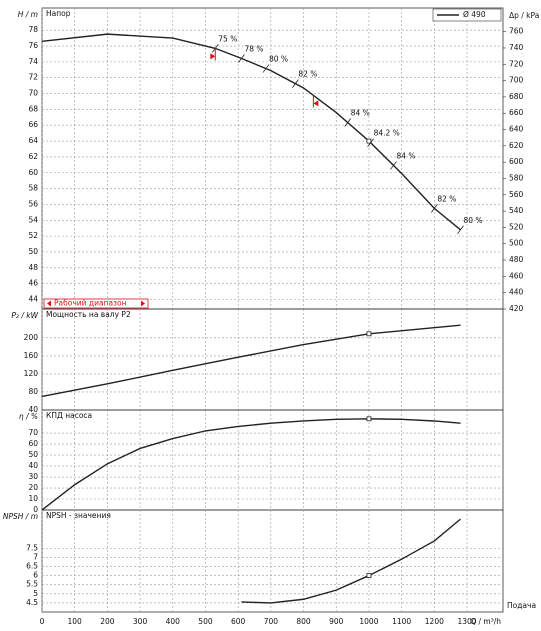 Image resolution: width=541 pixels, height=631 pixels. I want to click on x-tick-label: 400, so click(173, 621).